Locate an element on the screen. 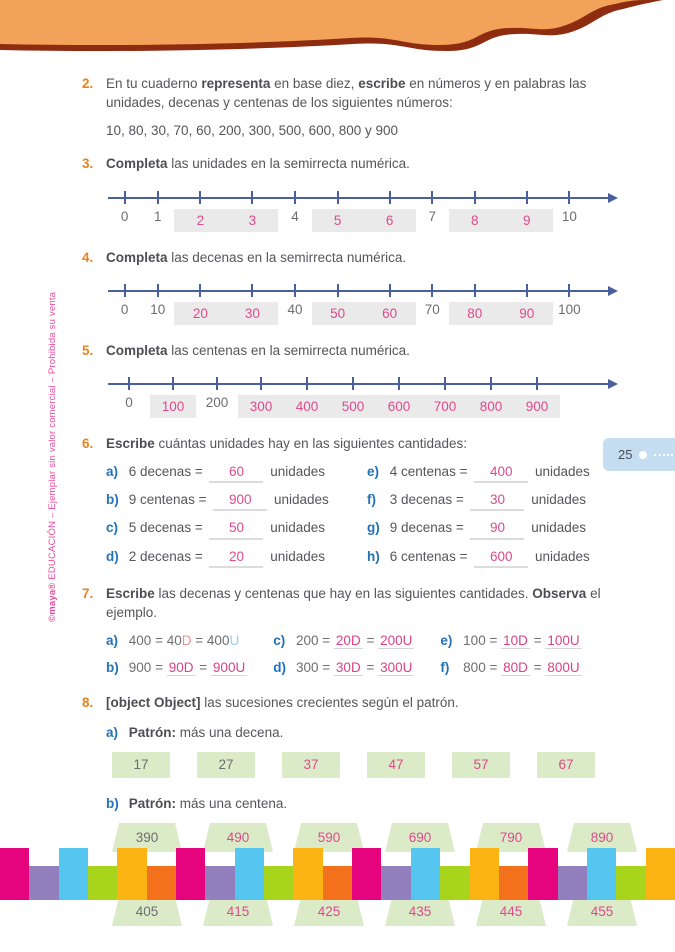  page-number-tab: 25 is located at coordinates (639, 454).